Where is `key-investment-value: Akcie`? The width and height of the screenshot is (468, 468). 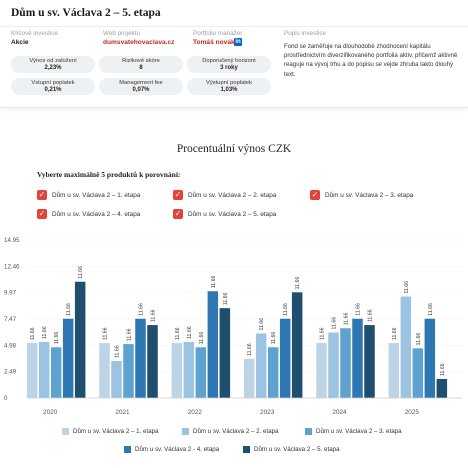
key-investment-value: Akcie is located at coordinates (20, 42).